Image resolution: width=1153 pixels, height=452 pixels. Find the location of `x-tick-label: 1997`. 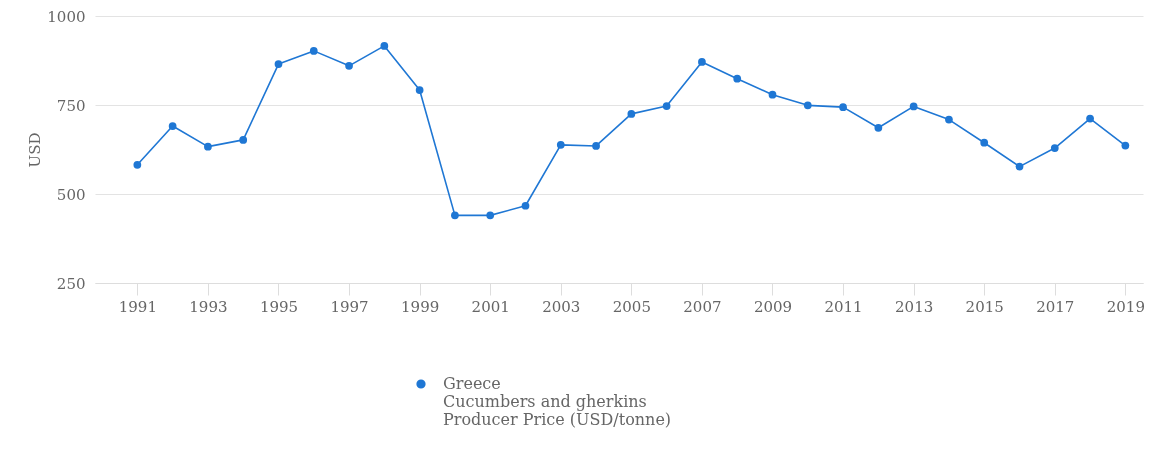

x-tick-label: 1997 is located at coordinates (349, 306).